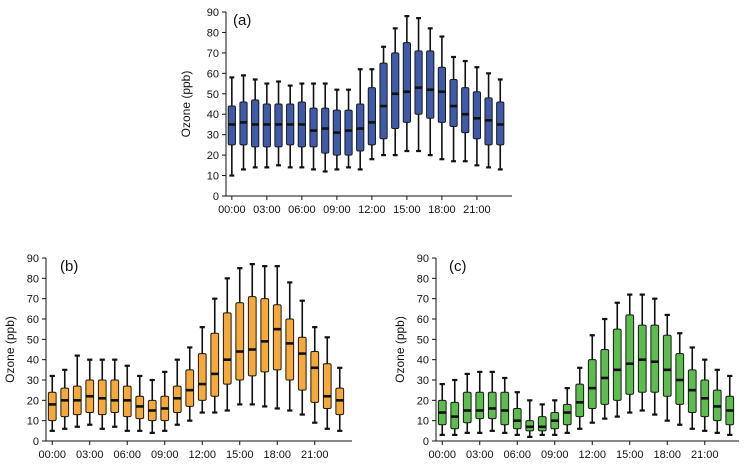  Describe the element at coordinates (213, 136) in the screenshot. I see `y-tick-label: 30` at that location.